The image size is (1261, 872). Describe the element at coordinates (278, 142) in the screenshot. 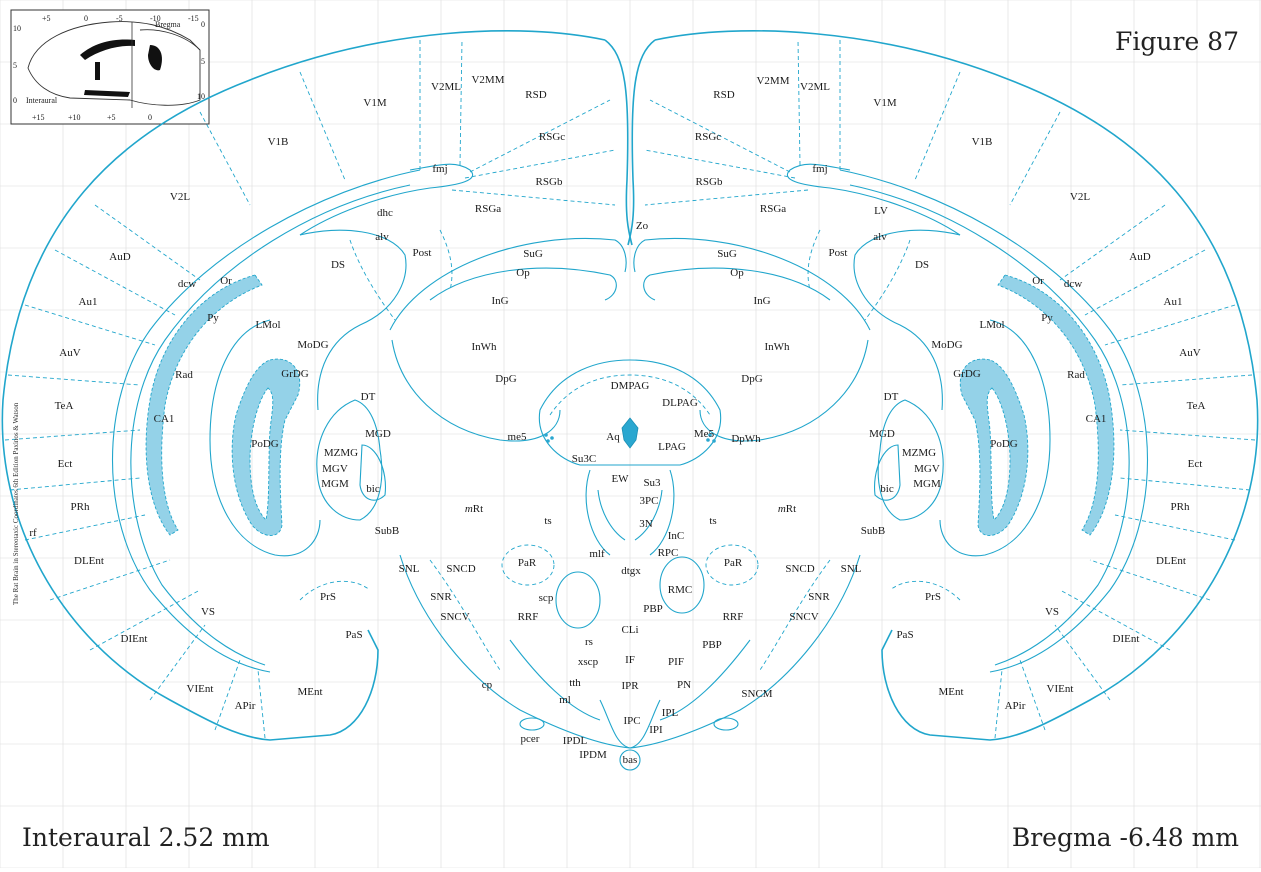

I see `left-label-v1b: V1B` at that location.